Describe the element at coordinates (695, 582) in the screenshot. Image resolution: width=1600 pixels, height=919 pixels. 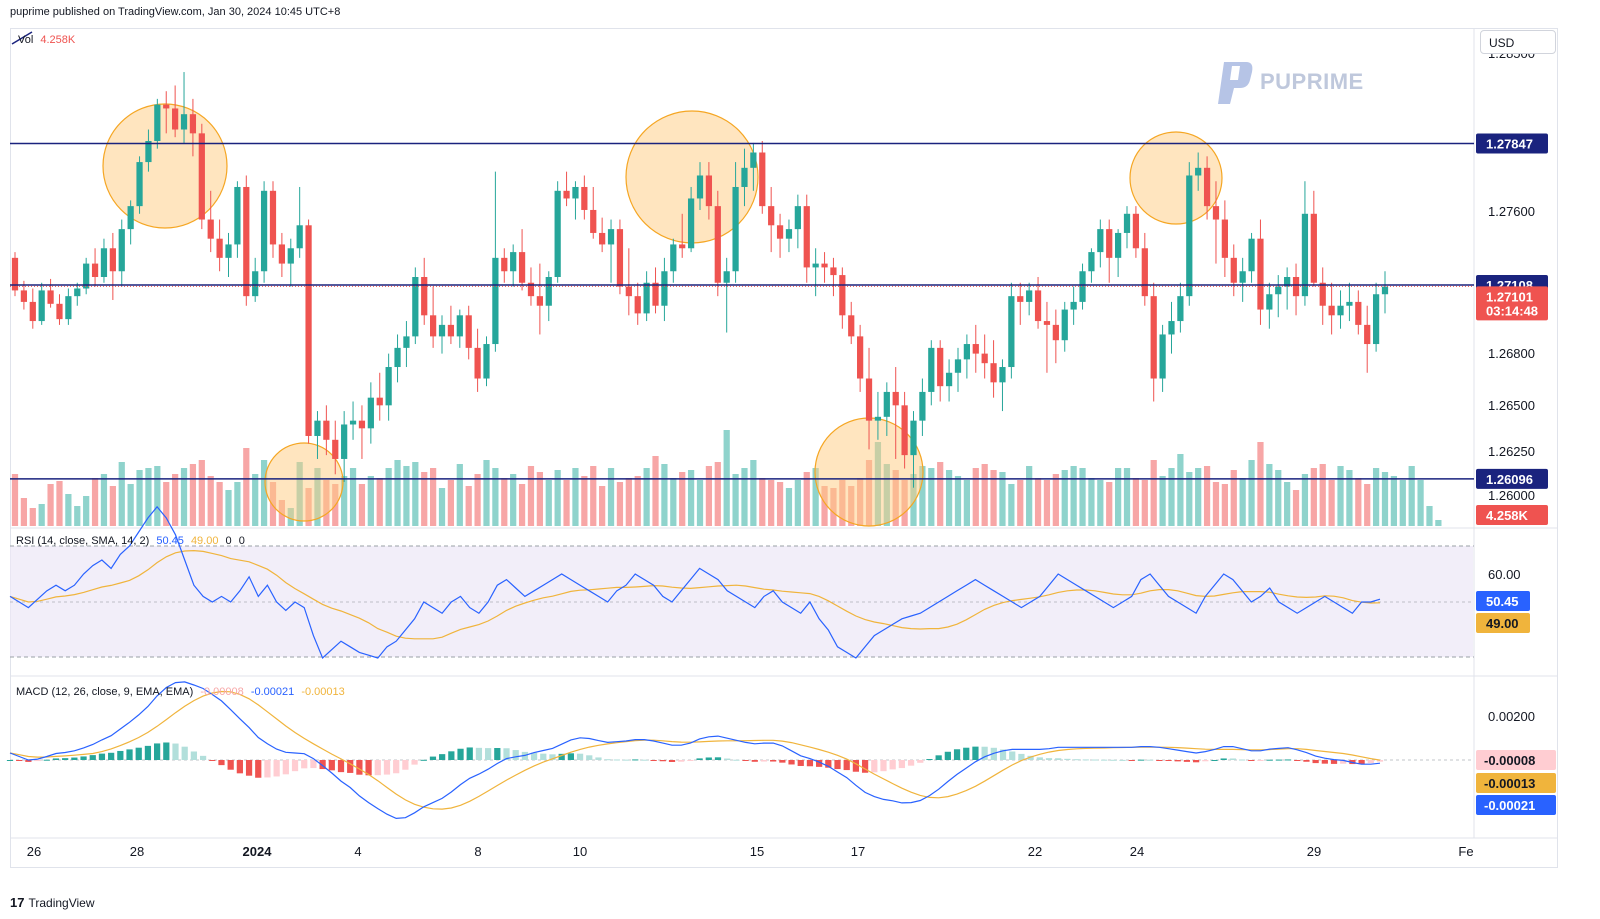
I see `rsi-line` at that location.